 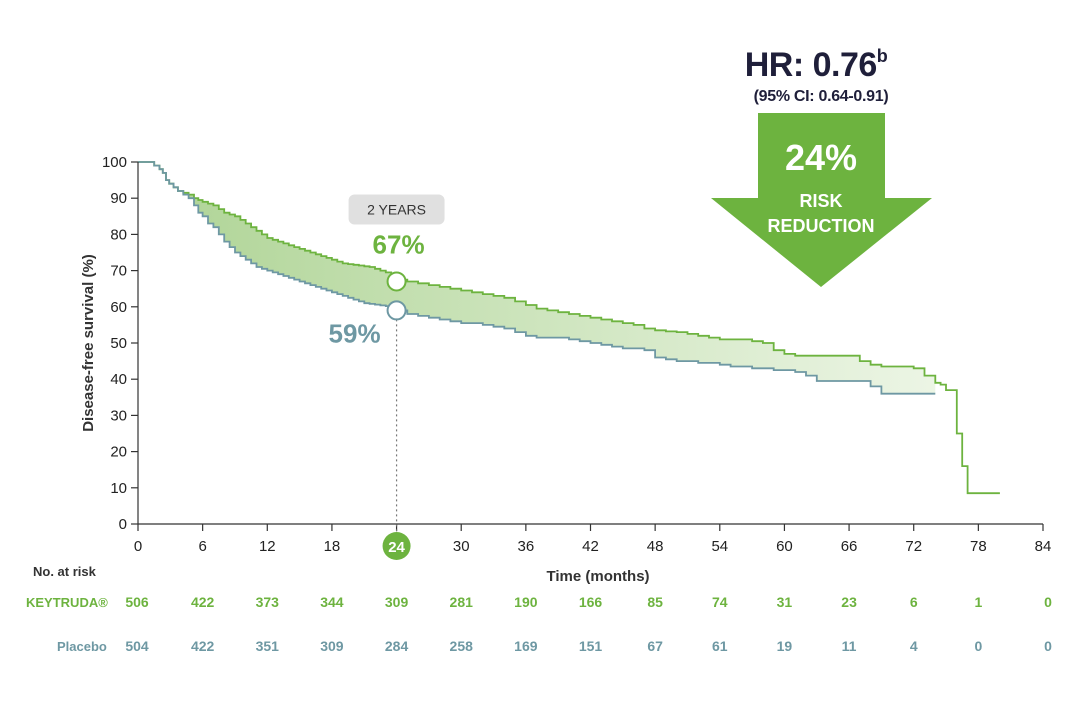 What do you see at coordinates (118, 452) in the screenshot?
I see `y-tick-label: 20` at bounding box center [118, 452].